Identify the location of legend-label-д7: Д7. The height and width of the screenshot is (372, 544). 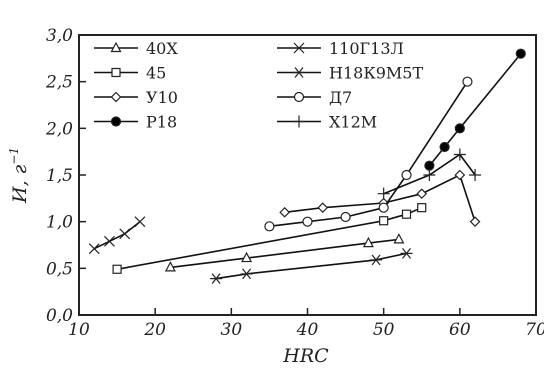
(340, 97).